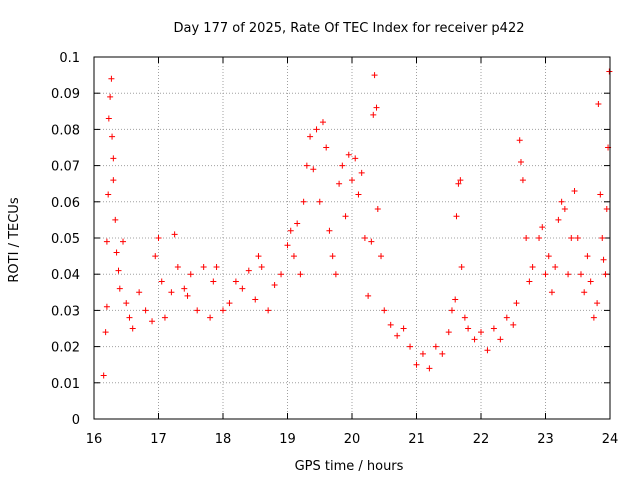 Image resolution: width=640 pixels, height=480 pixels. I want to click on y-tick-labels: 0 0.01 0.02 0.03 0.04 0.05 0.06 0.07 0.08 0.09 0.1, so click(65, 239).